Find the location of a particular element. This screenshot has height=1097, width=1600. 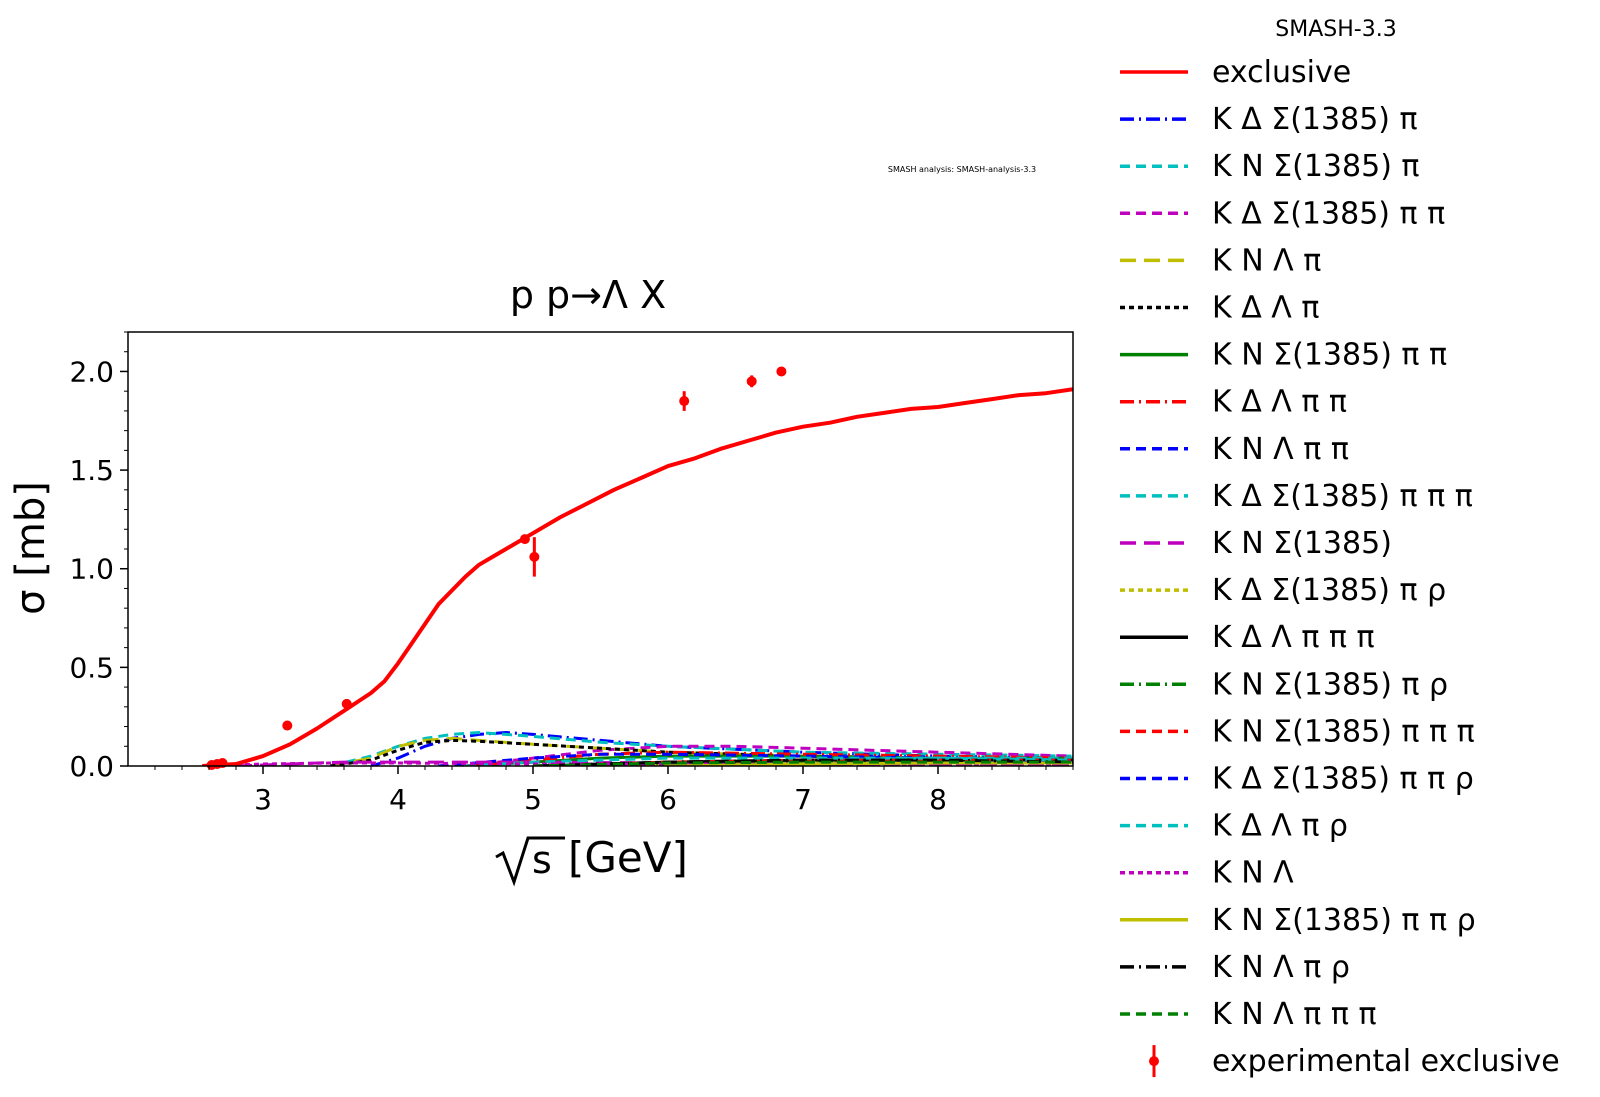

legend-label: K Δ Σ(1385) π π is located at coordinates (1328, 213).